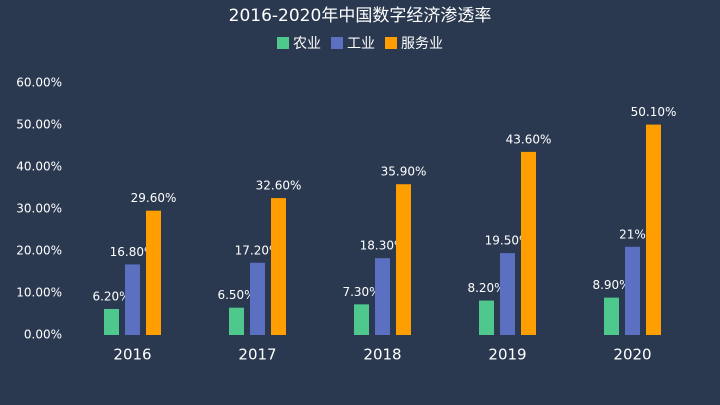 Image resolution: width=720 pixels, height=405 pixels. What do you see at coordinates (383, 246) in the screenshot?
I see `value-label: 18.30%` at bounding box center [383, 246].